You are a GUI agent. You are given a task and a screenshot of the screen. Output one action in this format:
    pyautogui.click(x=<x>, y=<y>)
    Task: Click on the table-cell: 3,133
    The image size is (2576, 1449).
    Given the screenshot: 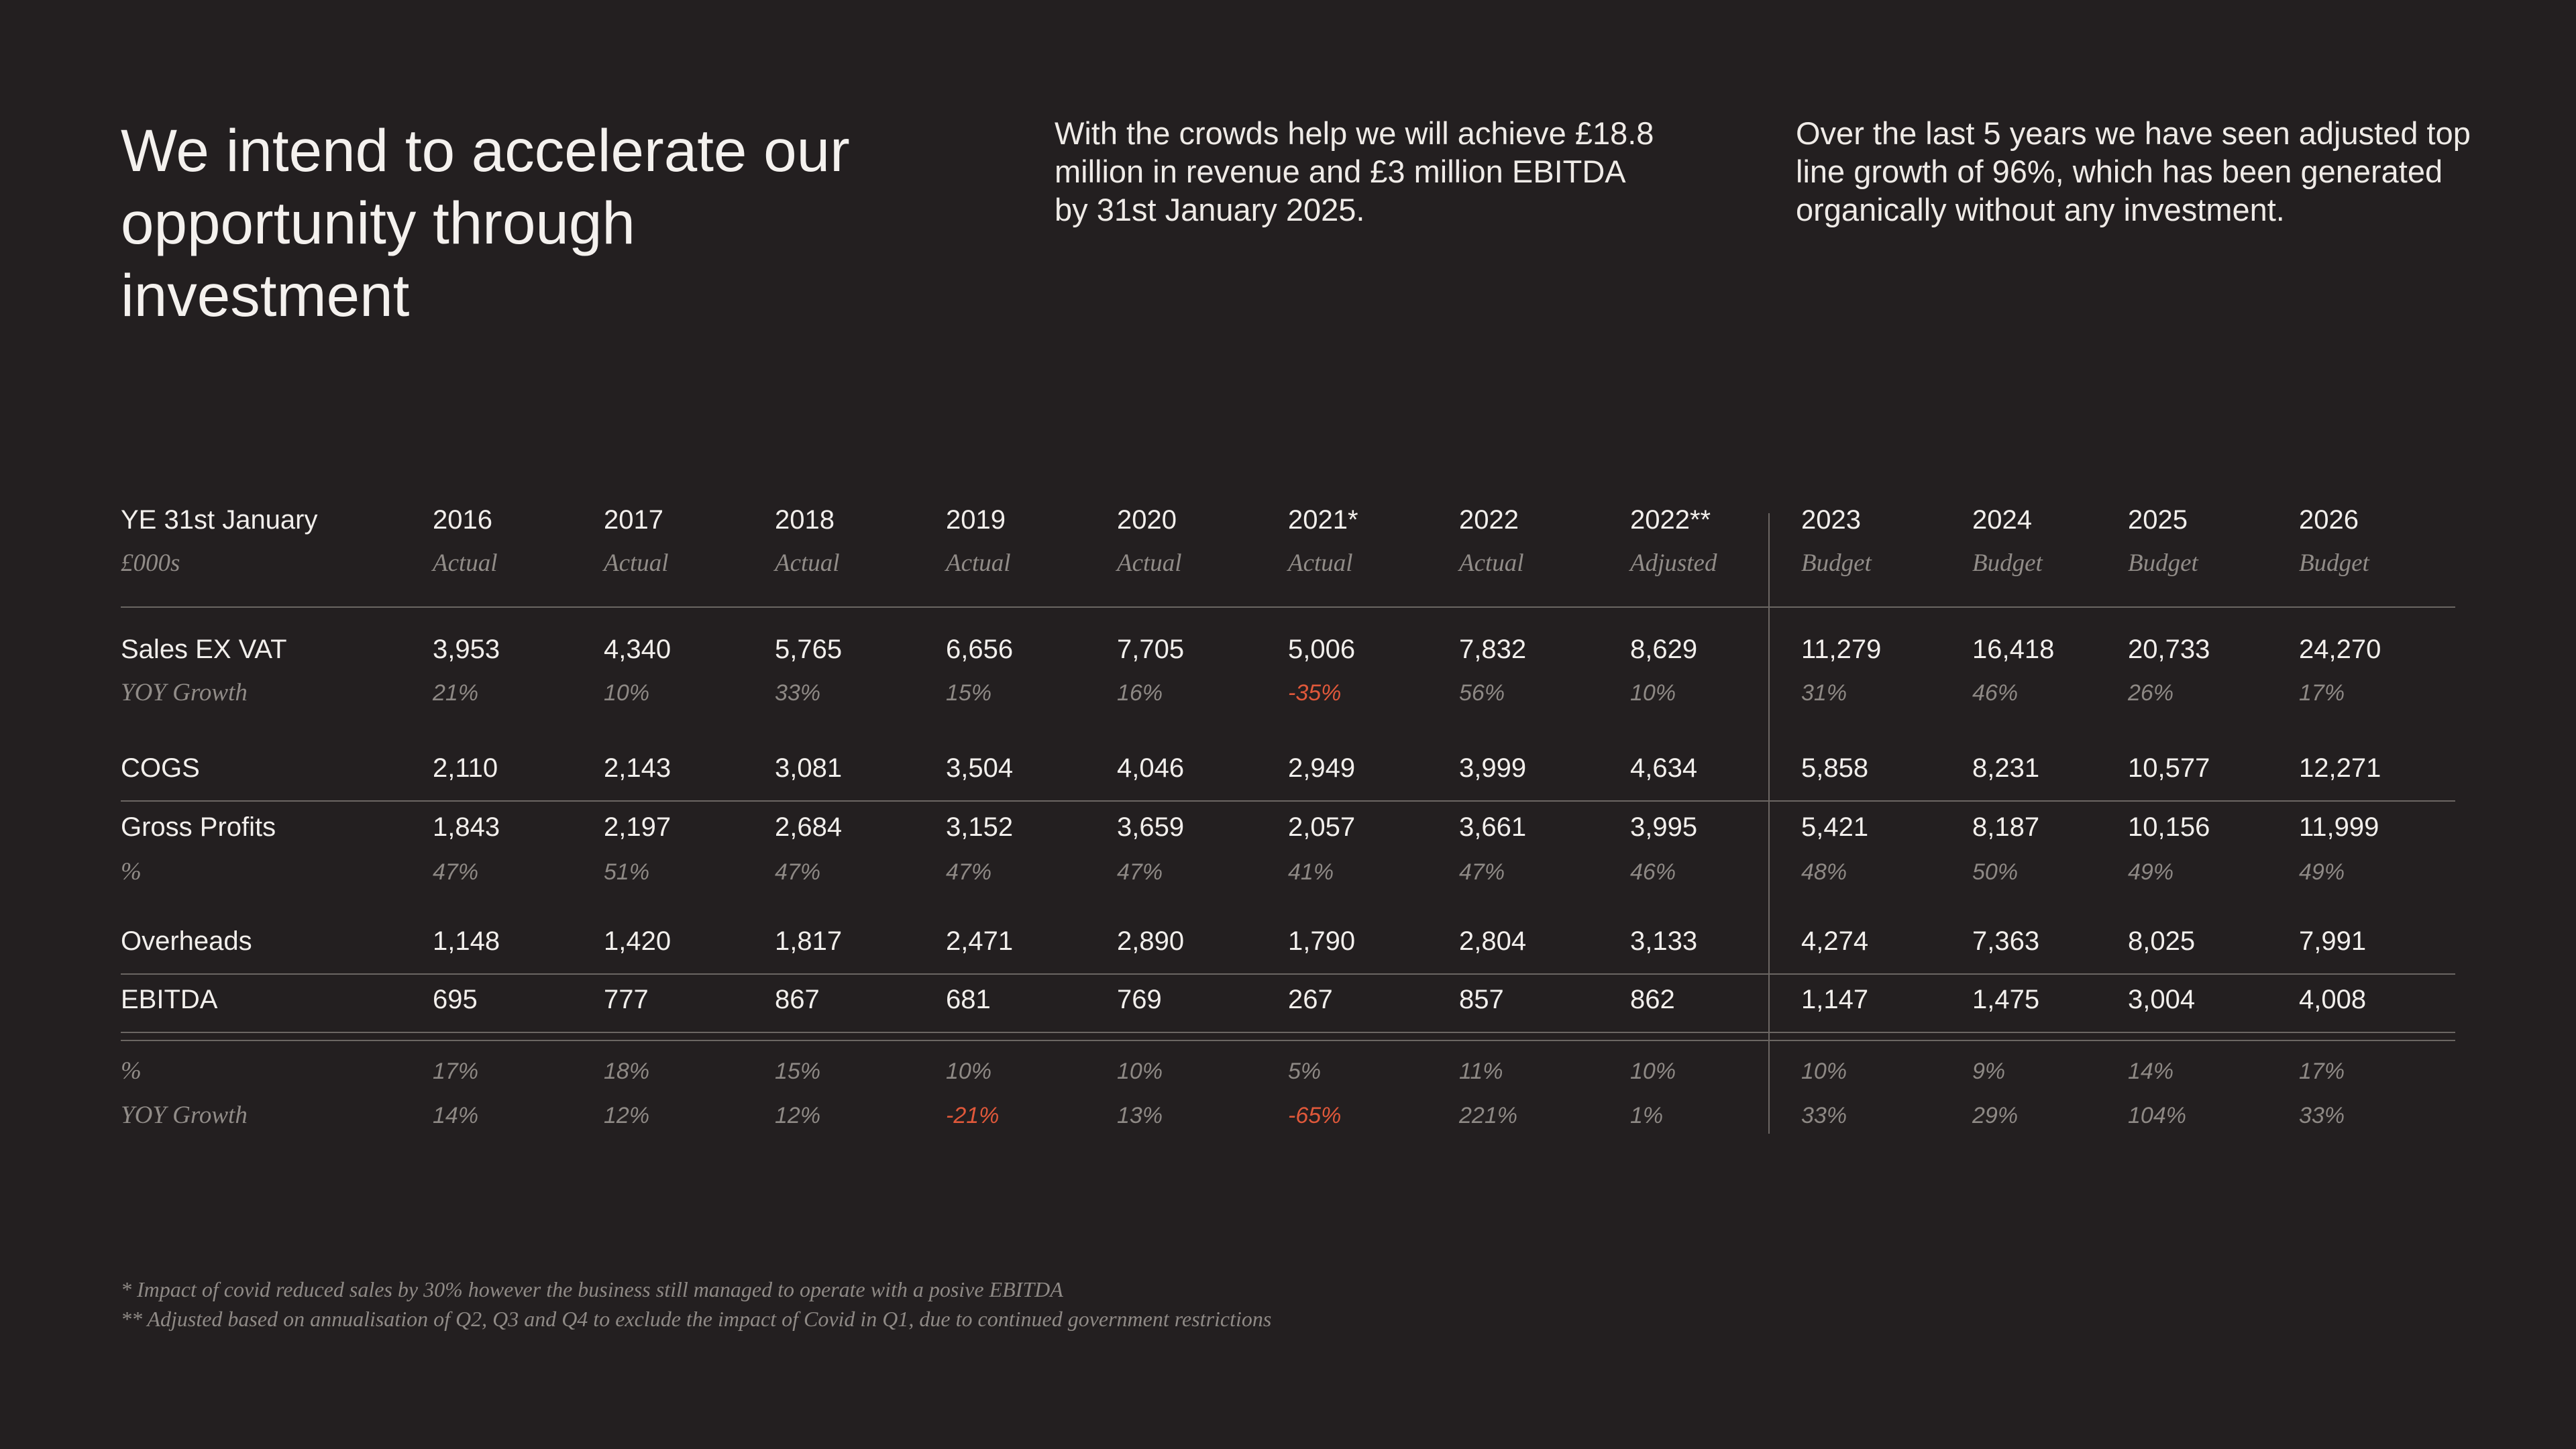 What is the action you would take?
    pyautogui.click(x=1664, y=941)
    